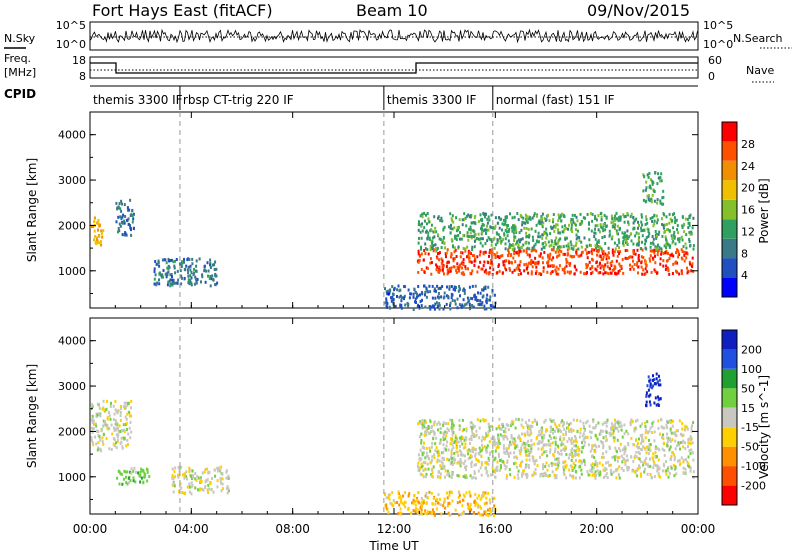 This screenshot has width=800, height=554. I want to click on freq-unit-label: [MHz], so click(20, 72).